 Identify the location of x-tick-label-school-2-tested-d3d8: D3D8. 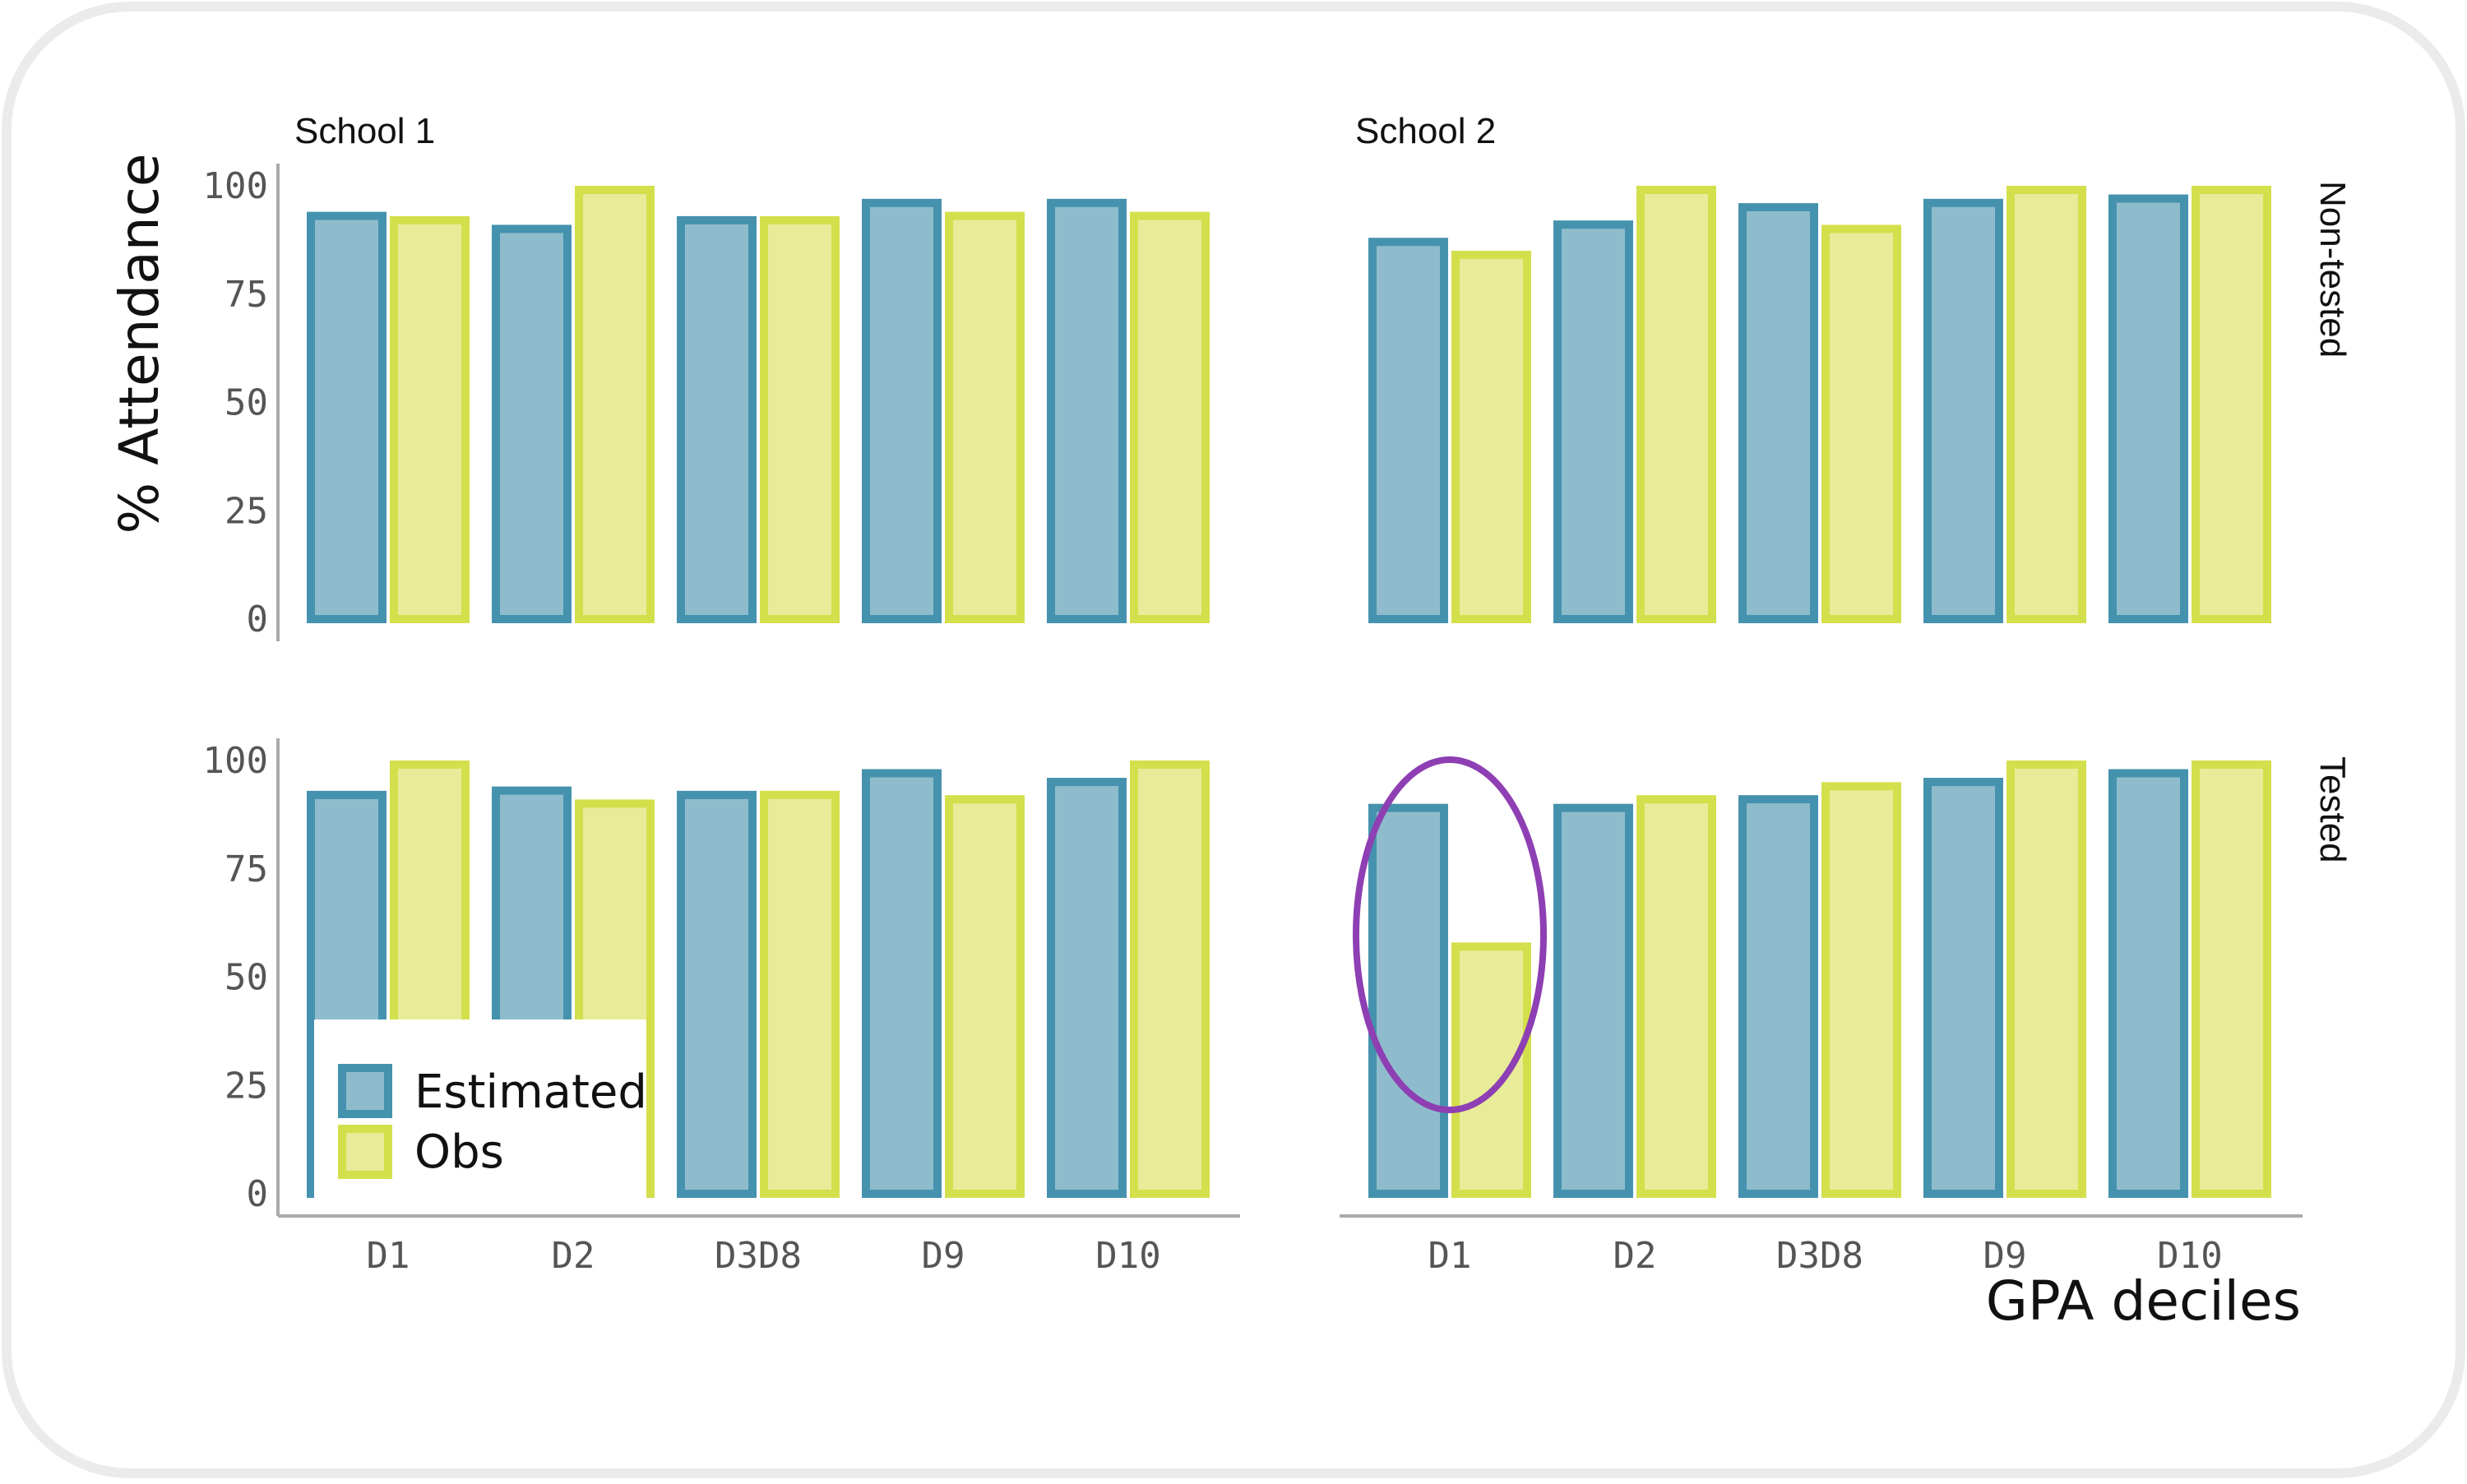
(1819, 1256).